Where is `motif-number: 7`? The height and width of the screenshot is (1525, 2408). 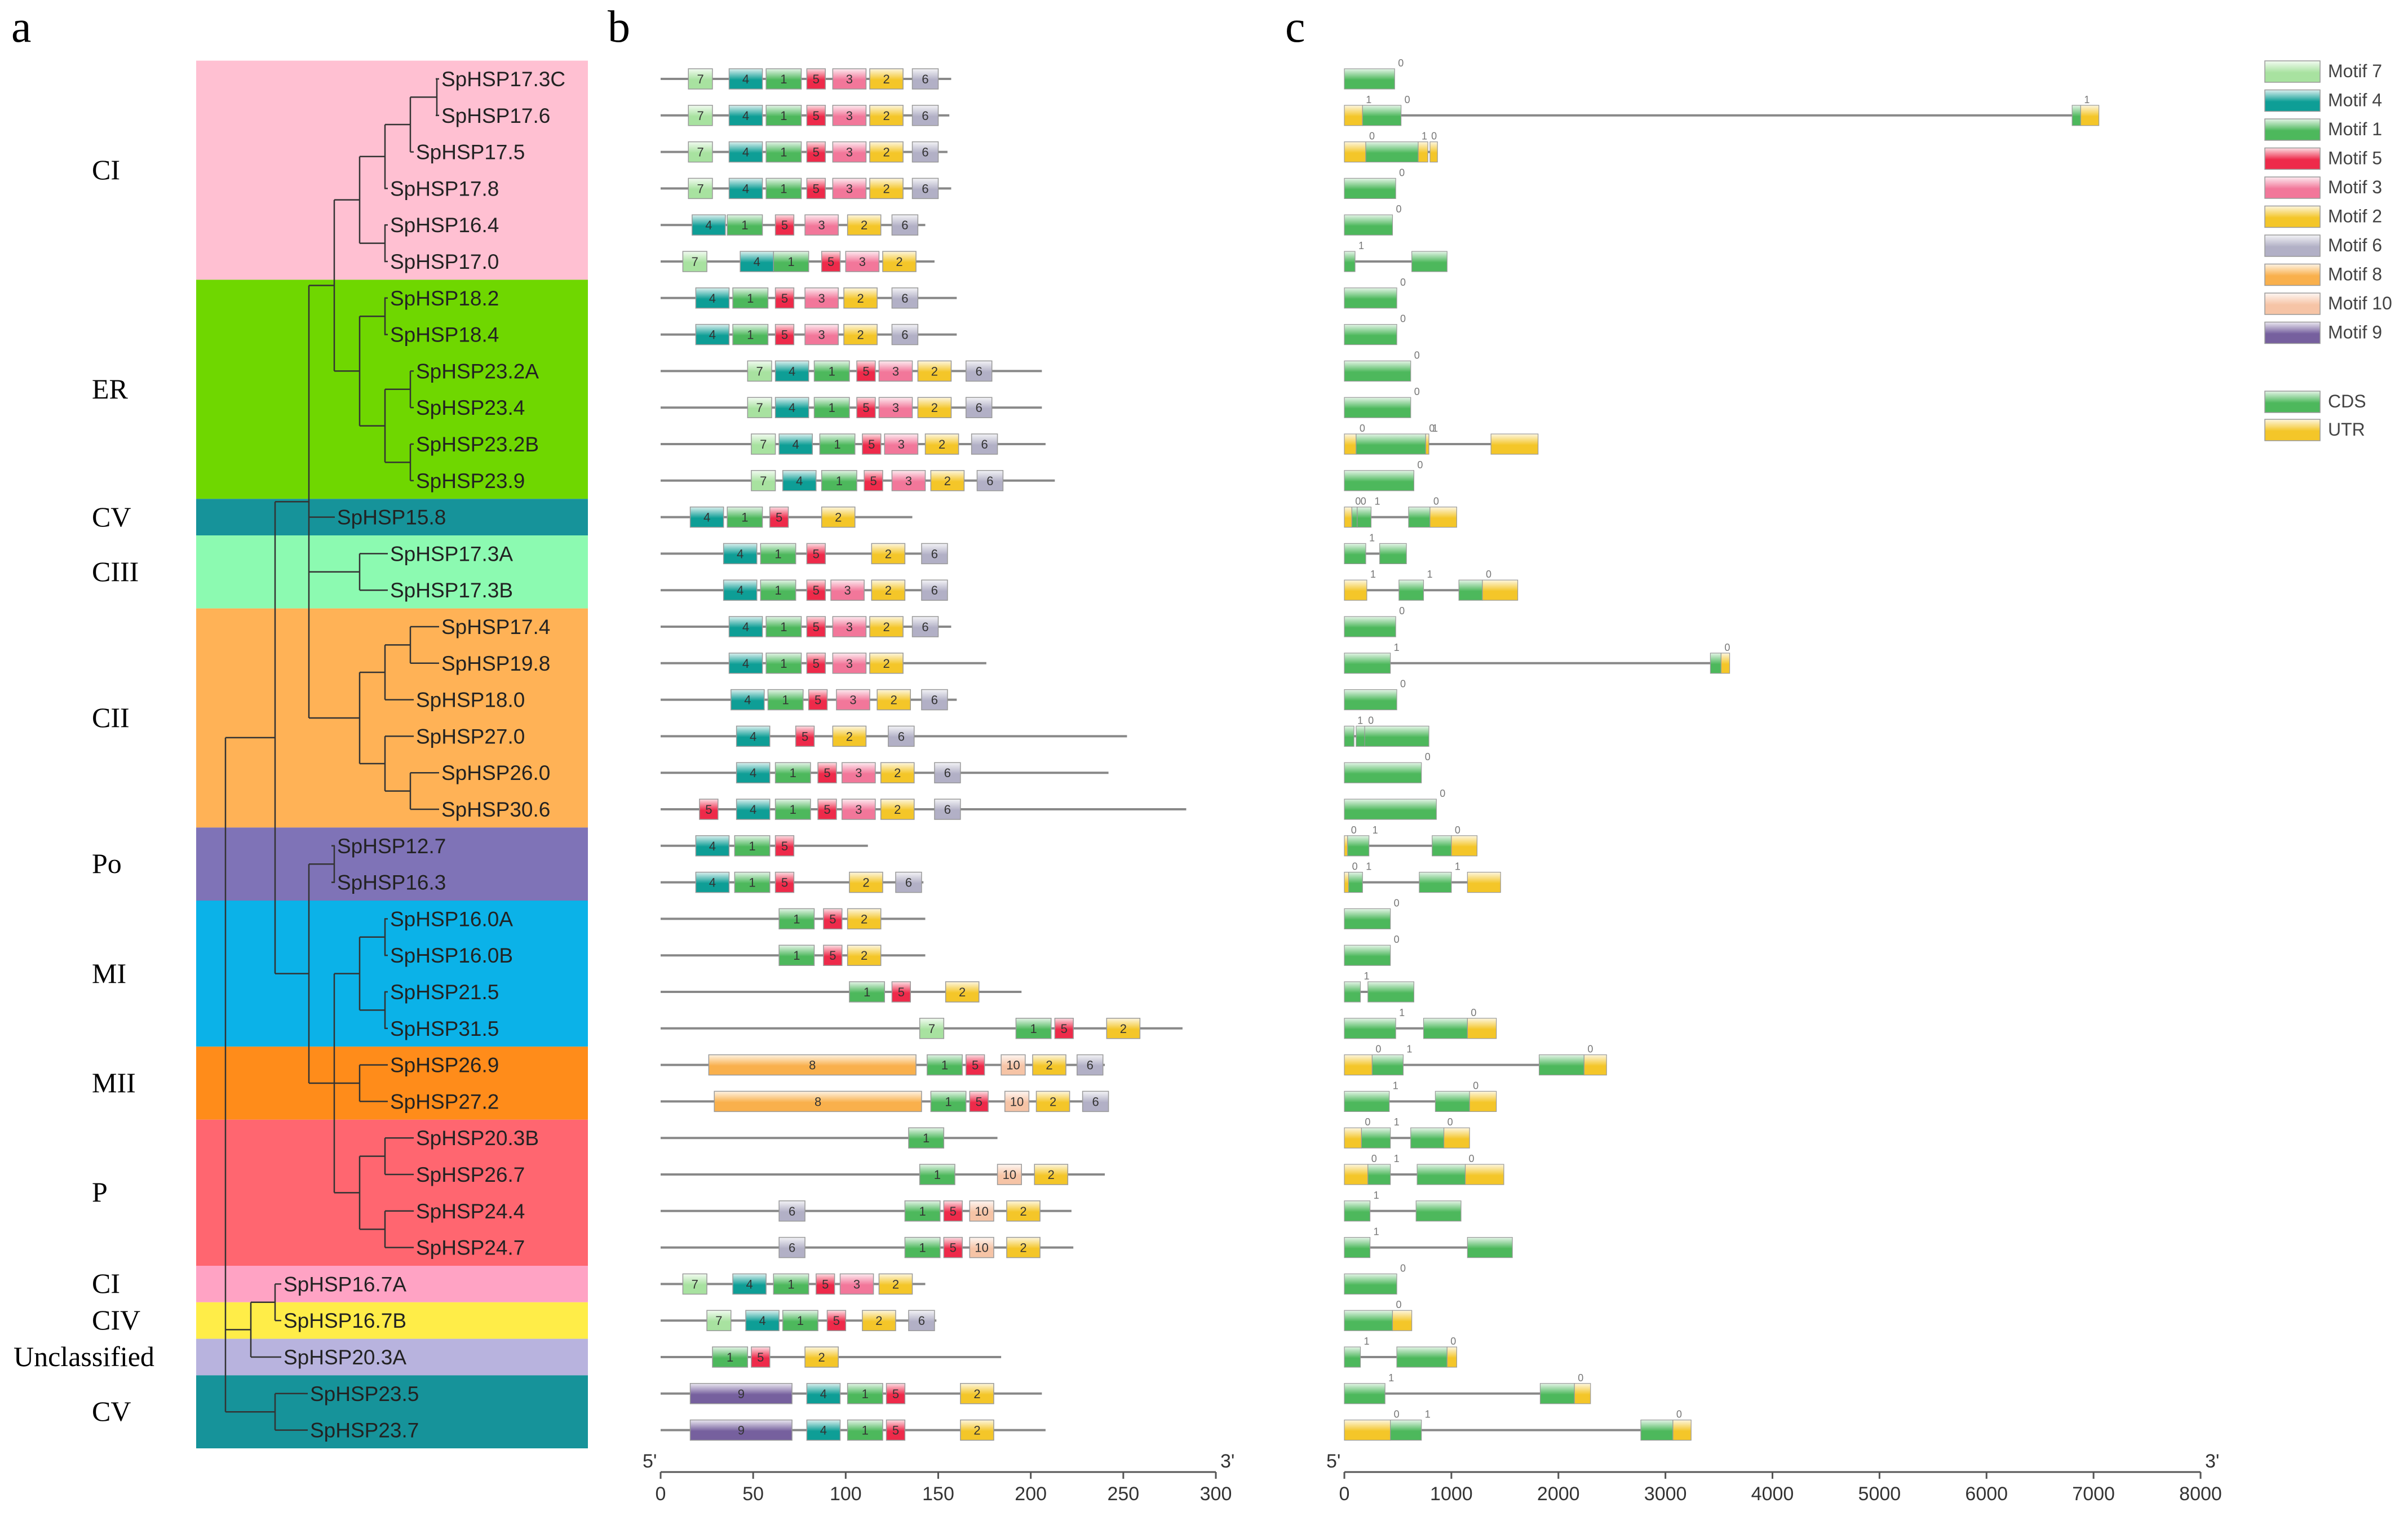
motif-number: 7 is located at coordinates (932, 1029).